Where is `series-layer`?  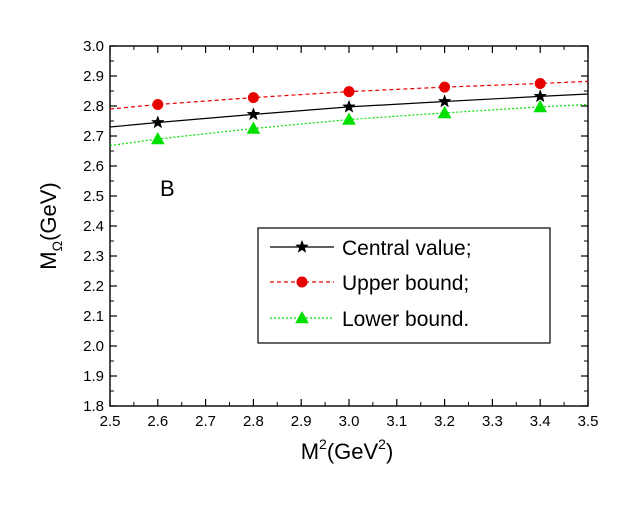 series-layer is located at coordinates (349, 112).